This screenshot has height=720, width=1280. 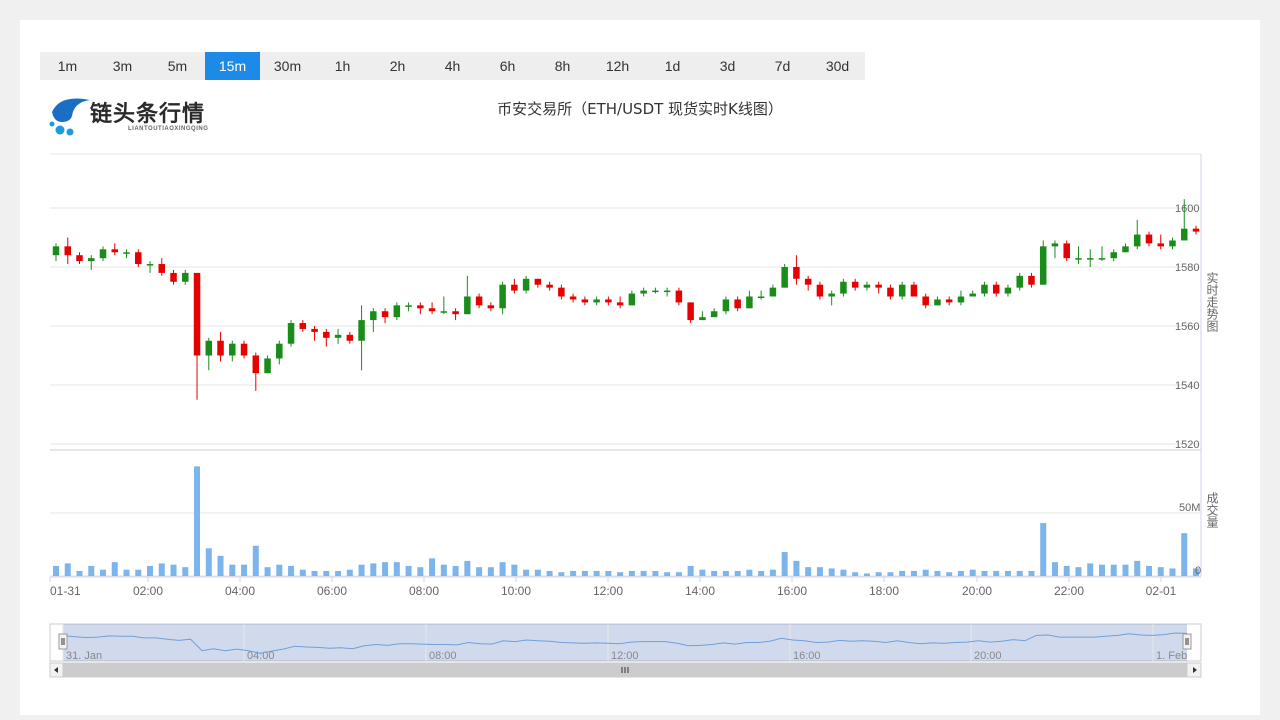 I want to click on navigator-right-handle, so click(x=1187, y=641).